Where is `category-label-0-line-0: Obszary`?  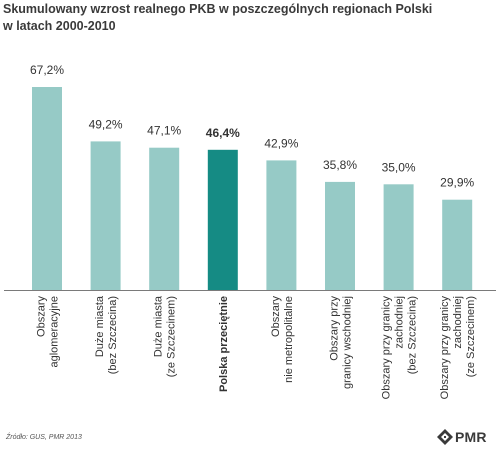 category-label-0-line-0: Obszary is located at coordinates (42, 316).